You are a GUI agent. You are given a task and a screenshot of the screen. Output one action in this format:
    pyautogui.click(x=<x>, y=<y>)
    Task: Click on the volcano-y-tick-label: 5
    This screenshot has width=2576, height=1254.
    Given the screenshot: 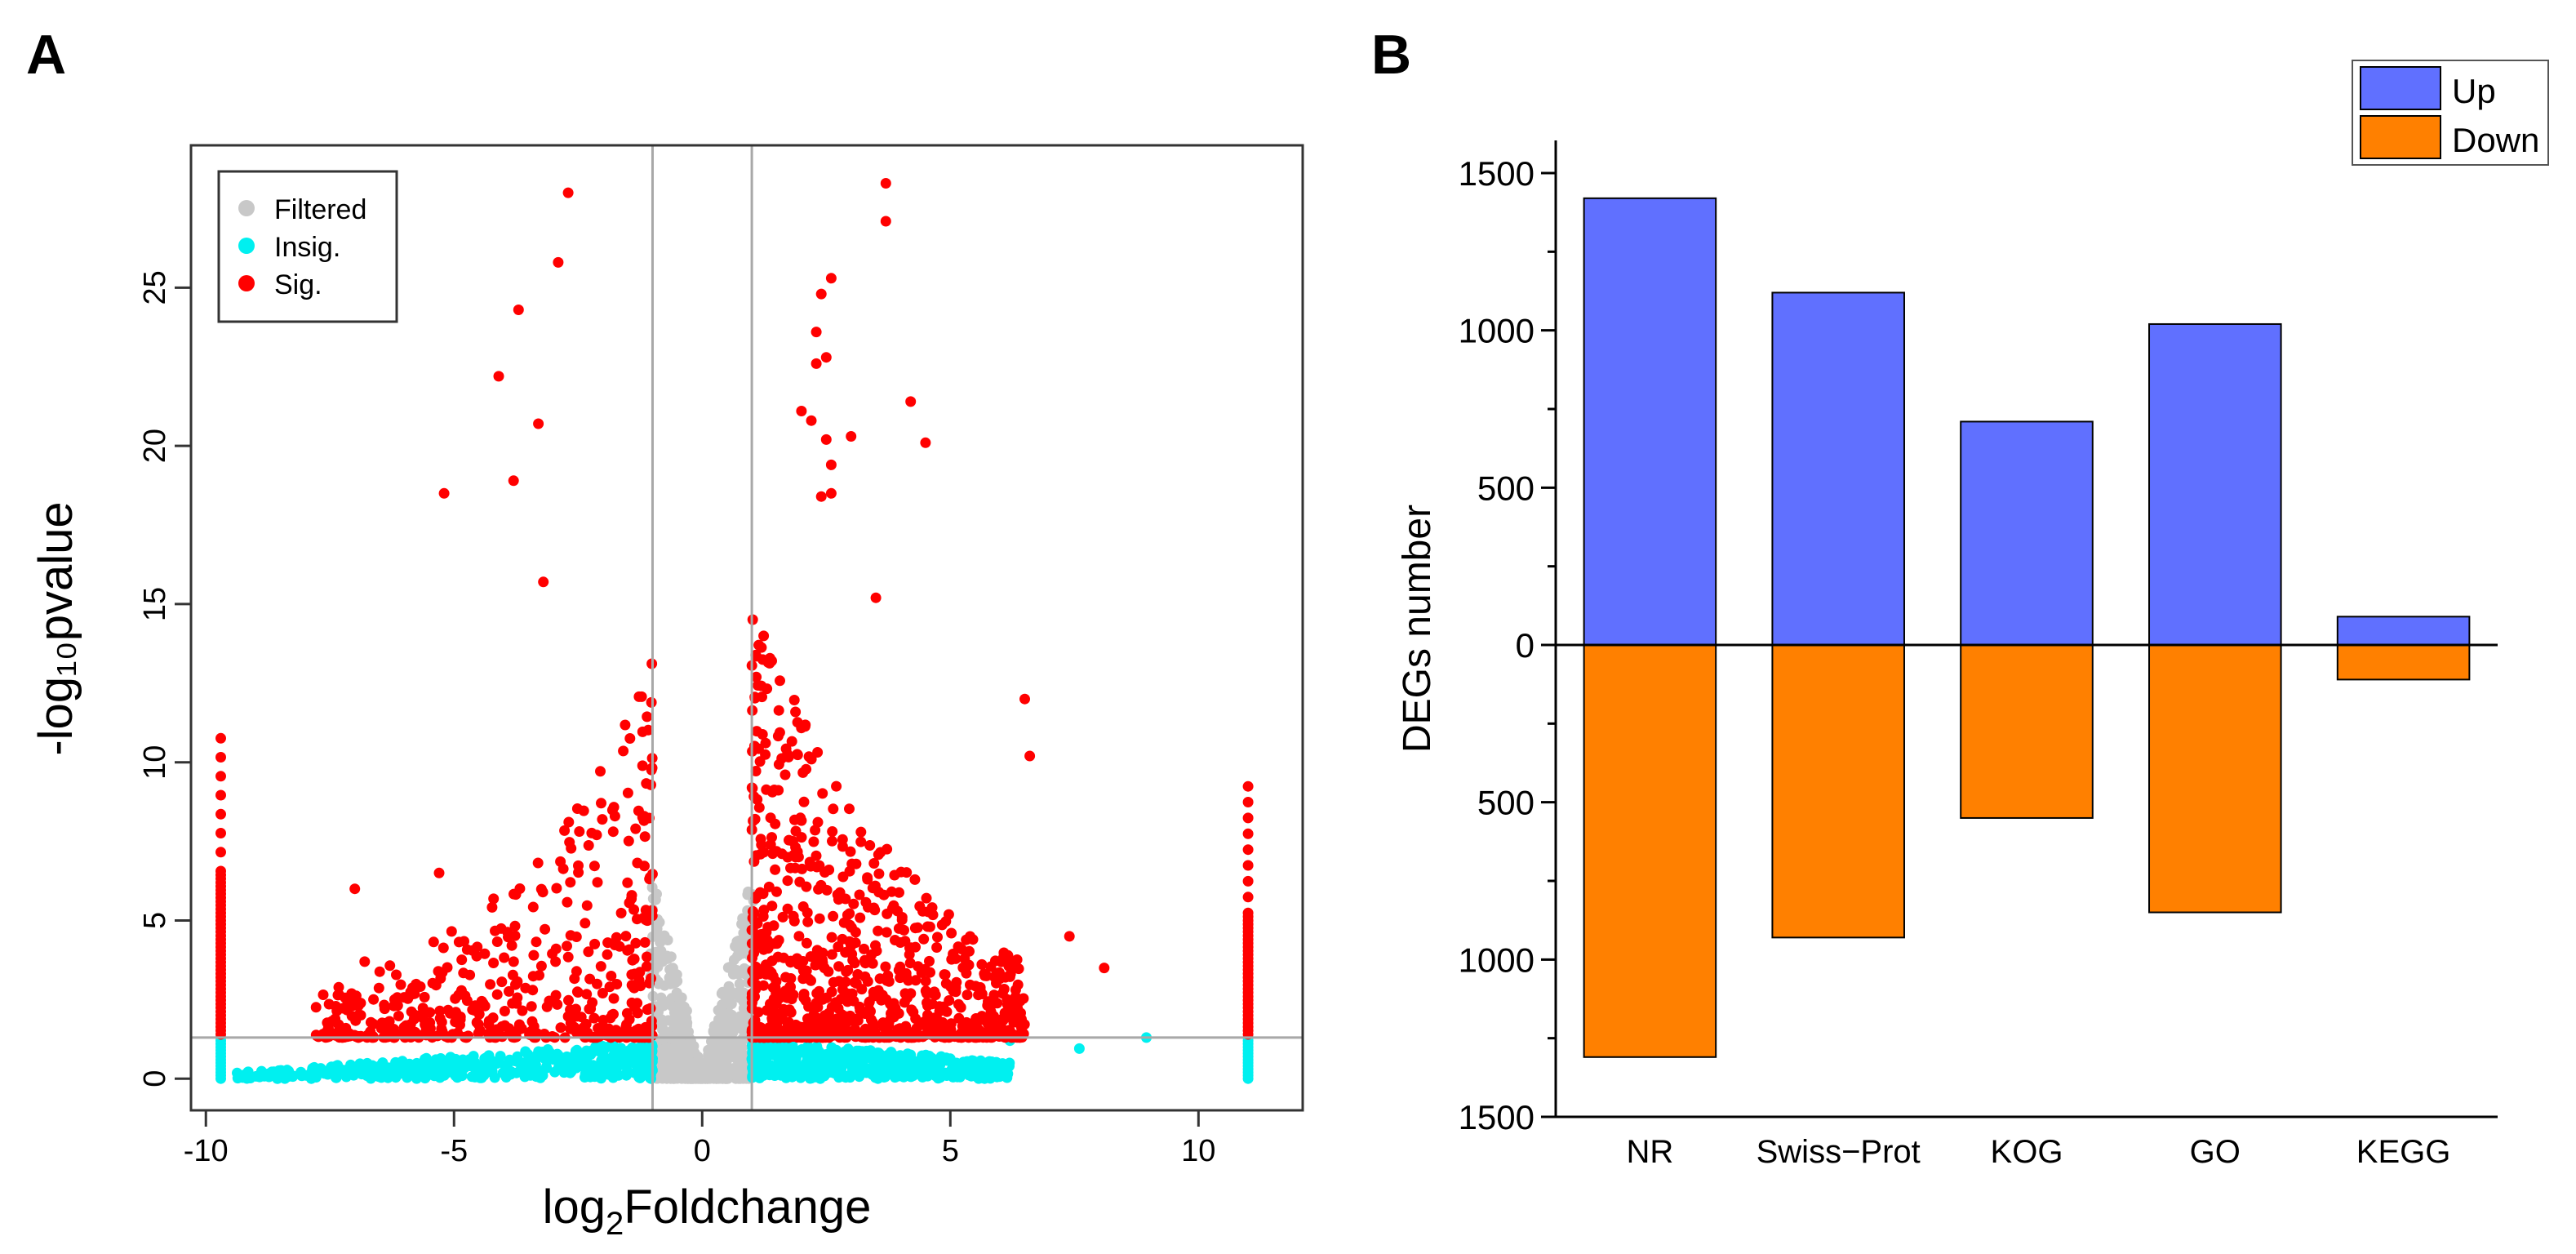 What is the action you would take?
    pyautogui.click(x=155, y=920)
    